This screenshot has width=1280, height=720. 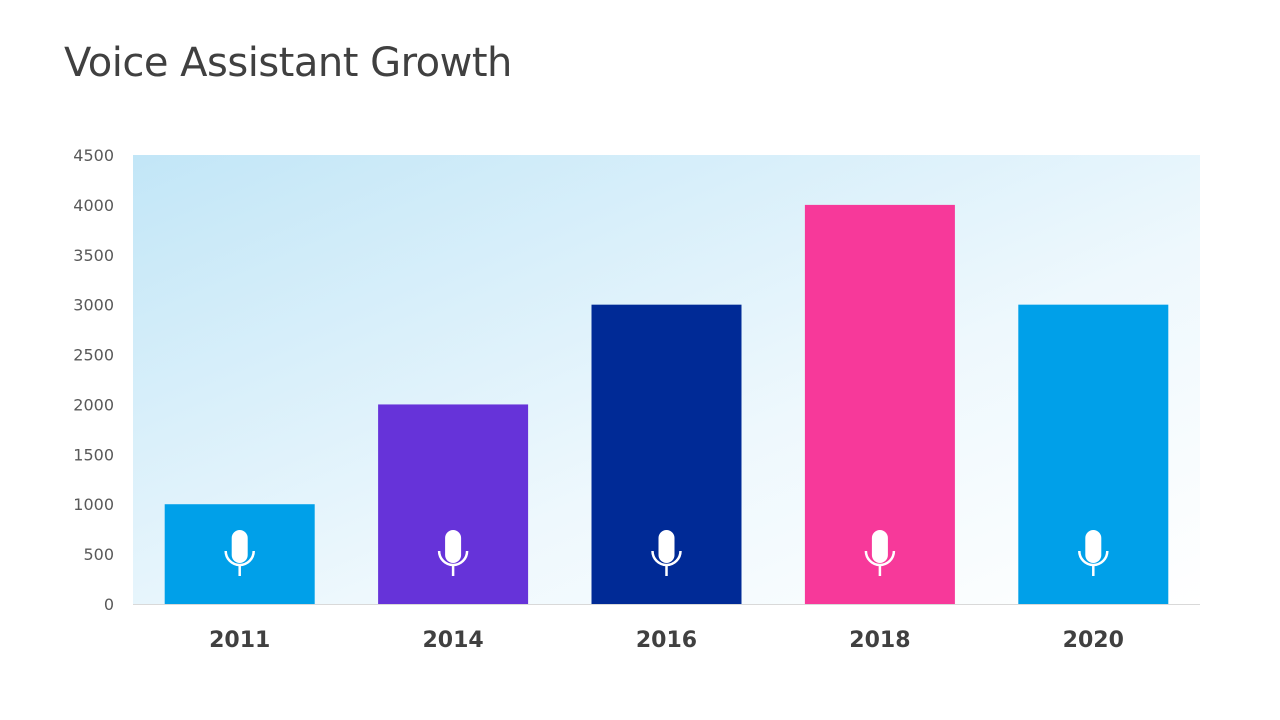 I want to click on y-tick-label: 3500, so click(x=93, y=255).